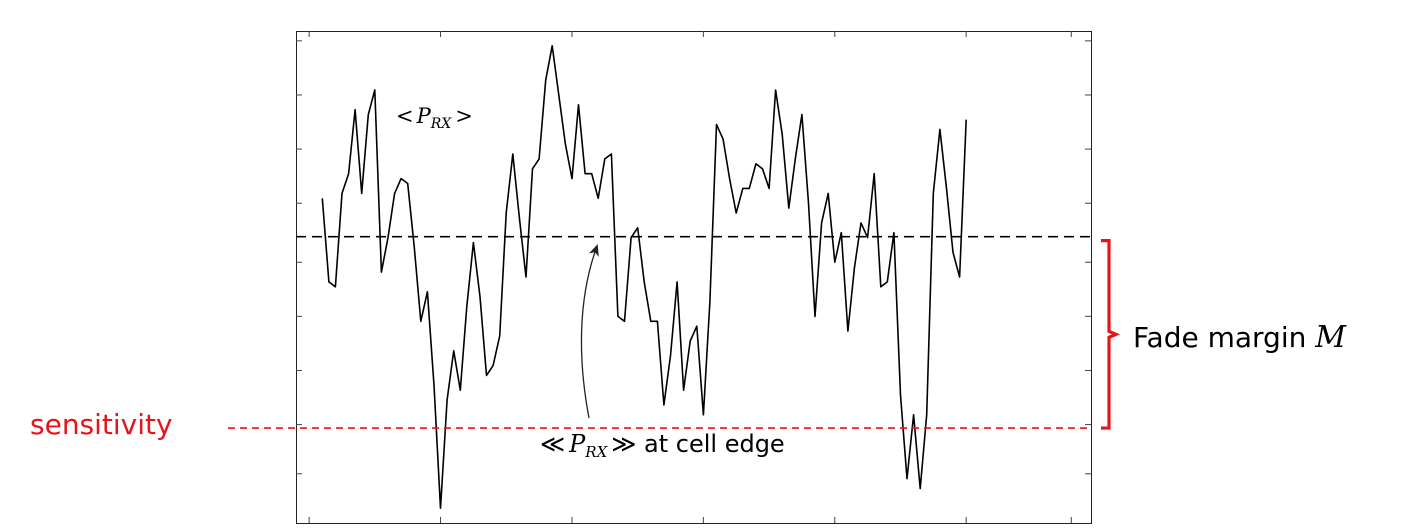  What do you see at coordinates (1111, 334) in the screenshot?
I see `fade-margin-bracket` at bounding box center [1111, 334].